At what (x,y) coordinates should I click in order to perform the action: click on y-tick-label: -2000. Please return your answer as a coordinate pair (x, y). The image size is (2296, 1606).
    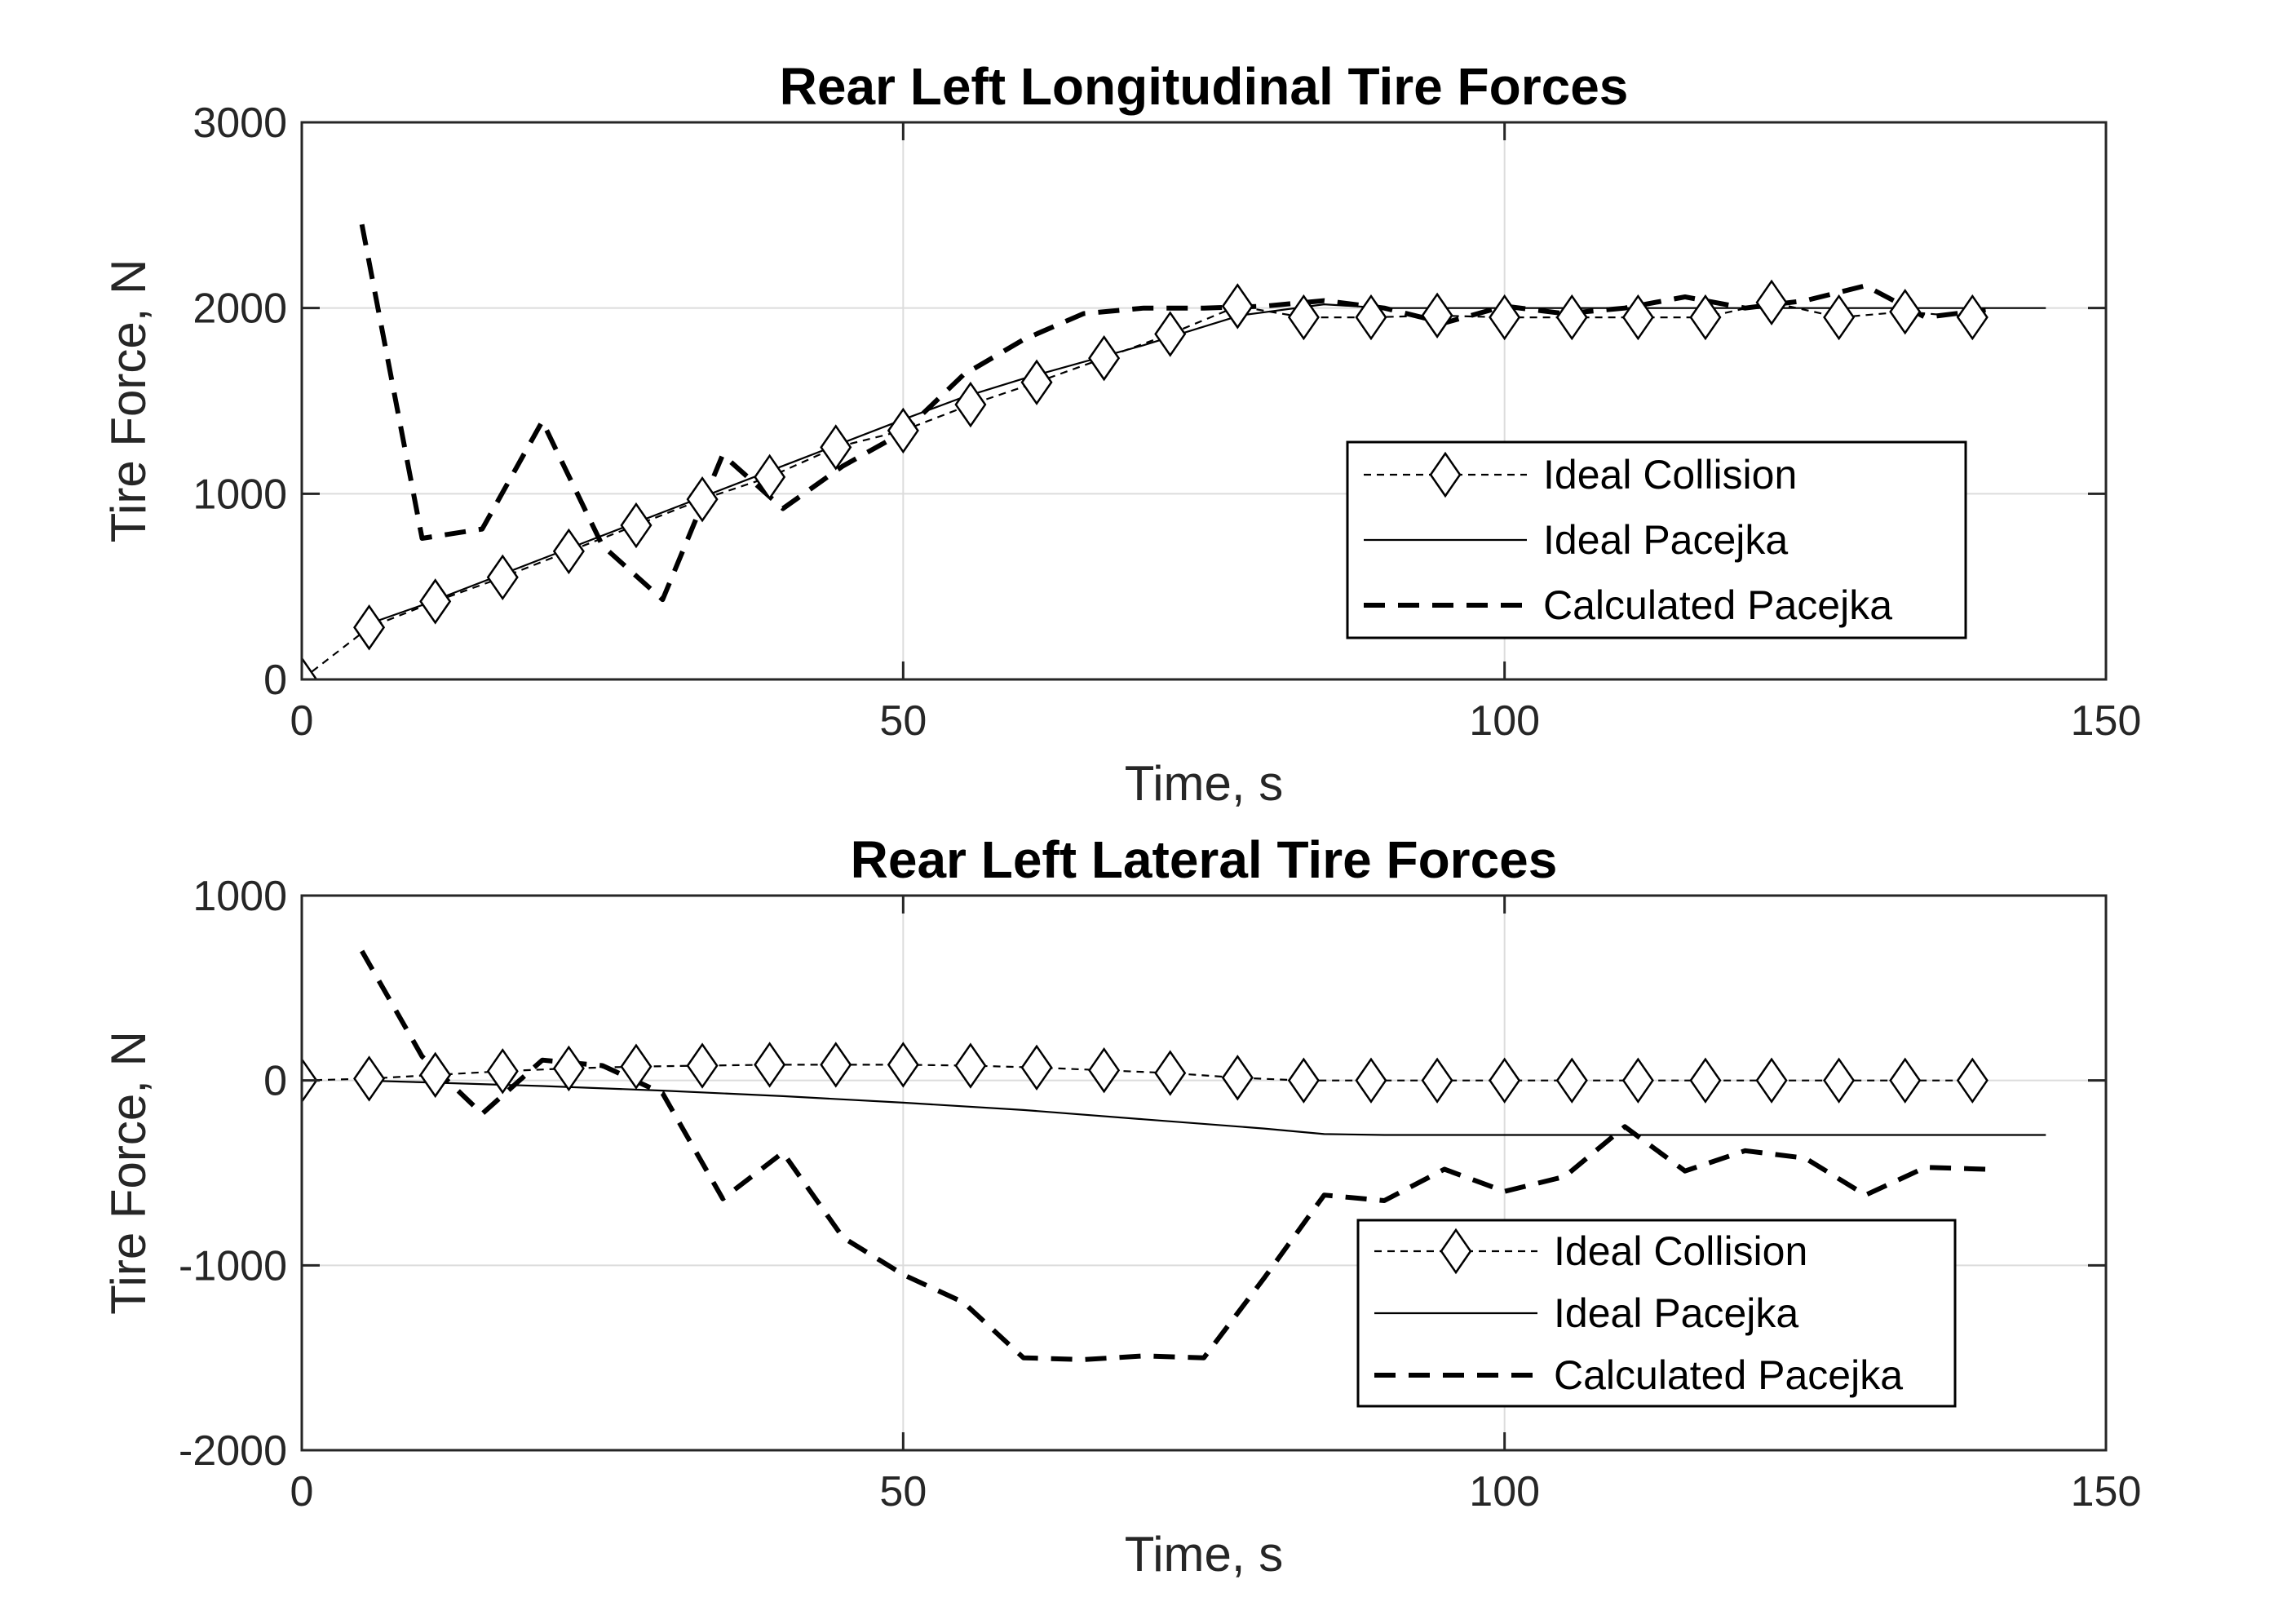
    Looking at the image, I should click on (233, 1451).